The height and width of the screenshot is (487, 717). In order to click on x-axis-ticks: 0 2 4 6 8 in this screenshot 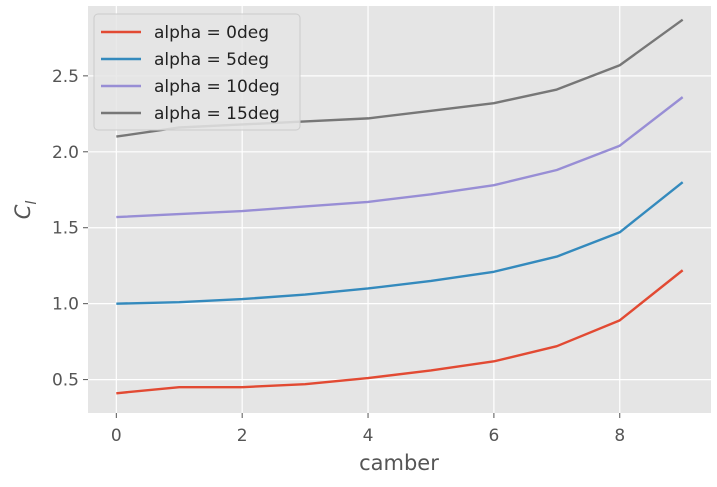, I will do `click(368, 429)`.